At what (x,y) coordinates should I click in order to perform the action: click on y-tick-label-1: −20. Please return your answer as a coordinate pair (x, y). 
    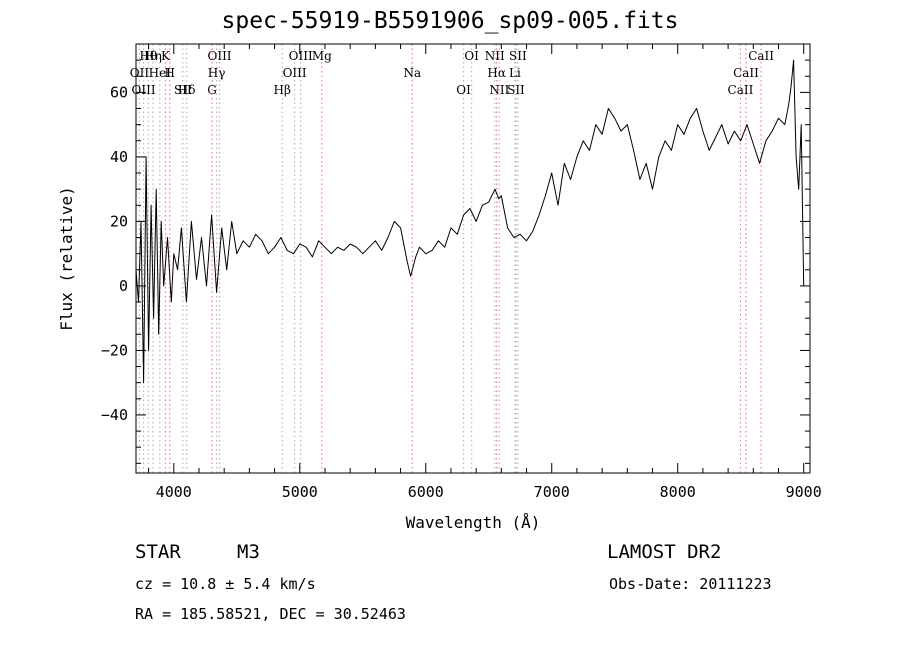
    Looking at the image, I should click on (114, 350).